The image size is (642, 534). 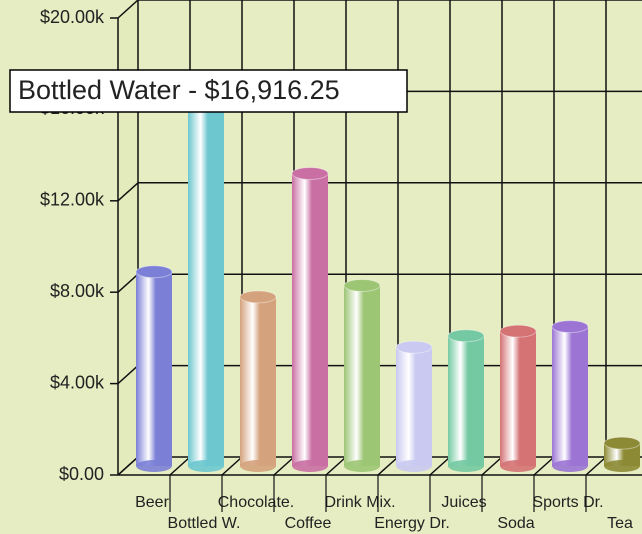 What do you see at coordinates (152, 502) in the screenshot?
I see `x-tick-label: Beer` at bounding box center [152, 502].